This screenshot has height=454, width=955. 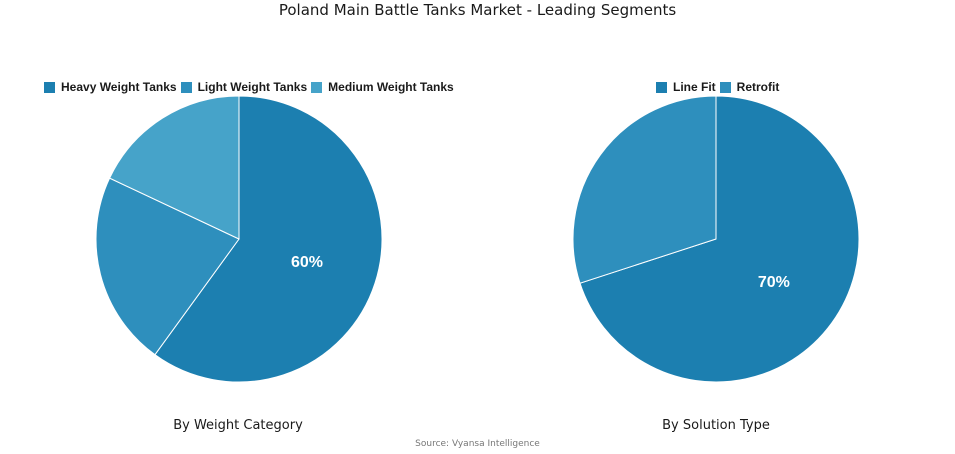 I want to click on legend-item-line-fit: Line Fit, so click(x=686, y=87).